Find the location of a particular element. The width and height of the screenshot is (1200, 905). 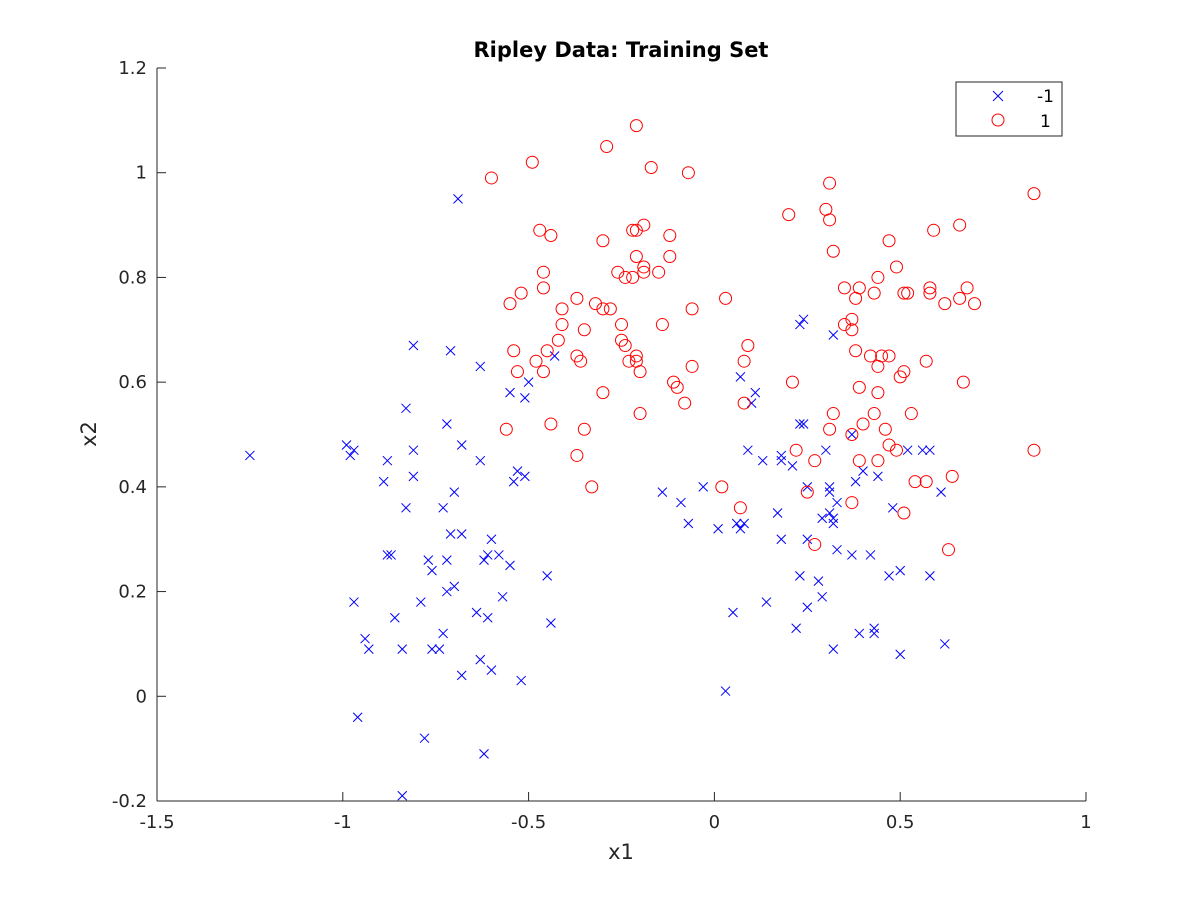

x-axis-label: x1 is located at coordinates (621, 852).